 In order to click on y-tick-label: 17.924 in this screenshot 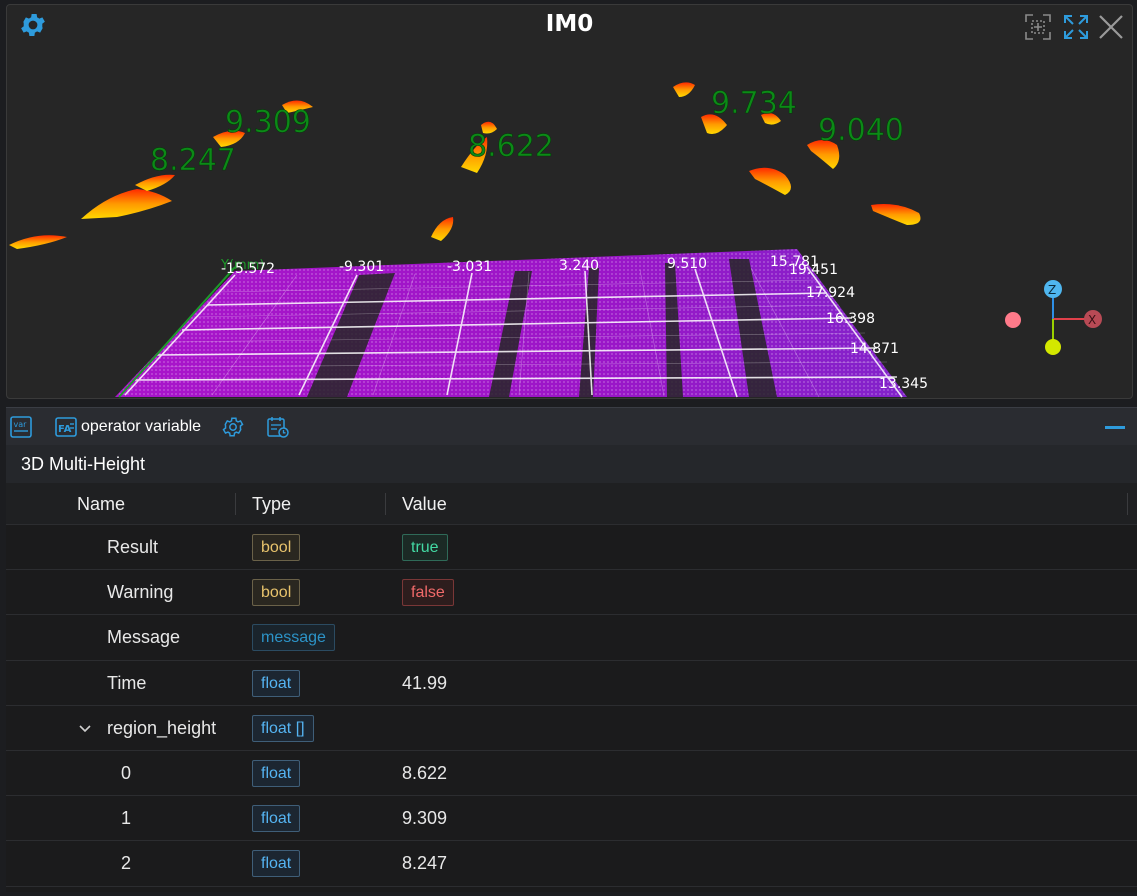, I will do `click(830, 293)`.